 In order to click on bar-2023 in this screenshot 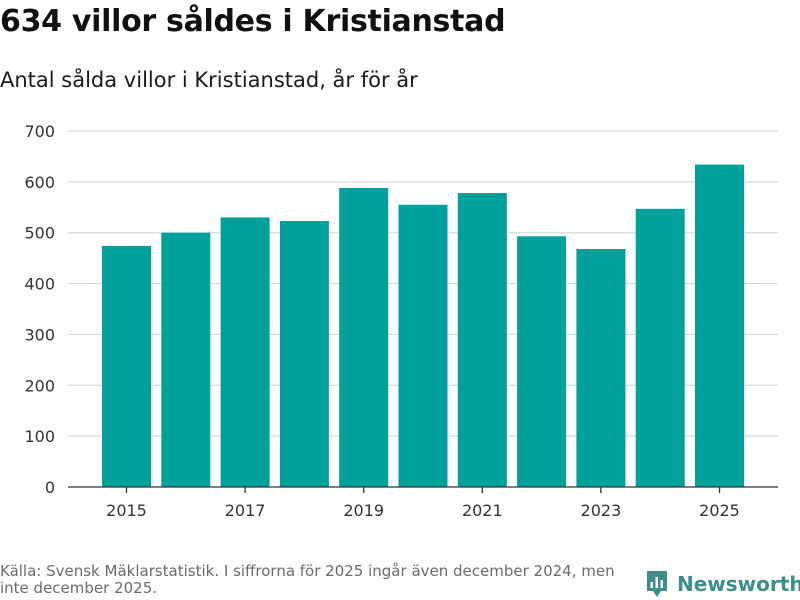, I will do `click(601, 367)`.